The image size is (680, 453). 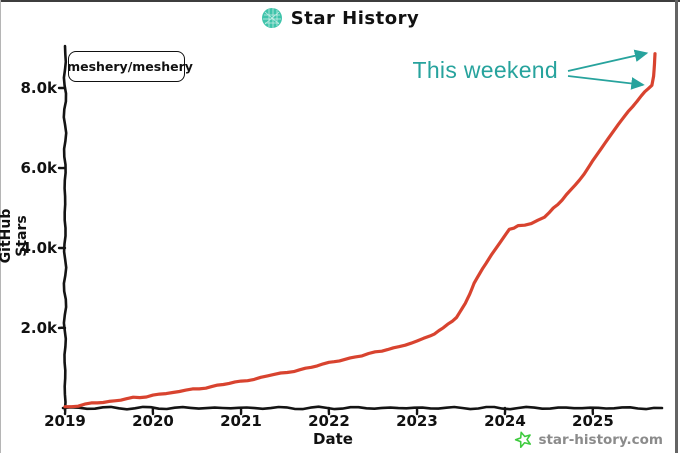 I want to click on annotation-this-weekend: This weekend, so click(x=485, y=70).